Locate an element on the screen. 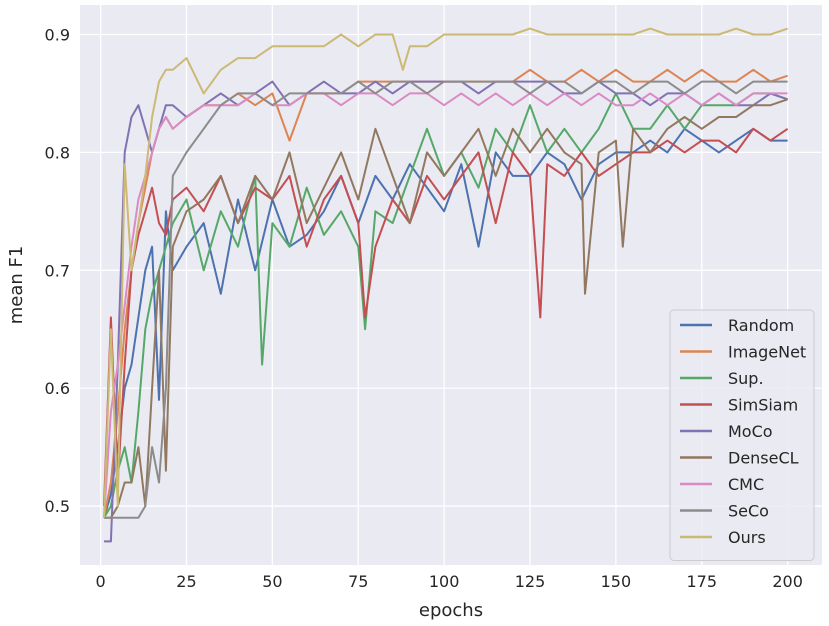  legend-entry: Ours is located at coordinates (747, 537).